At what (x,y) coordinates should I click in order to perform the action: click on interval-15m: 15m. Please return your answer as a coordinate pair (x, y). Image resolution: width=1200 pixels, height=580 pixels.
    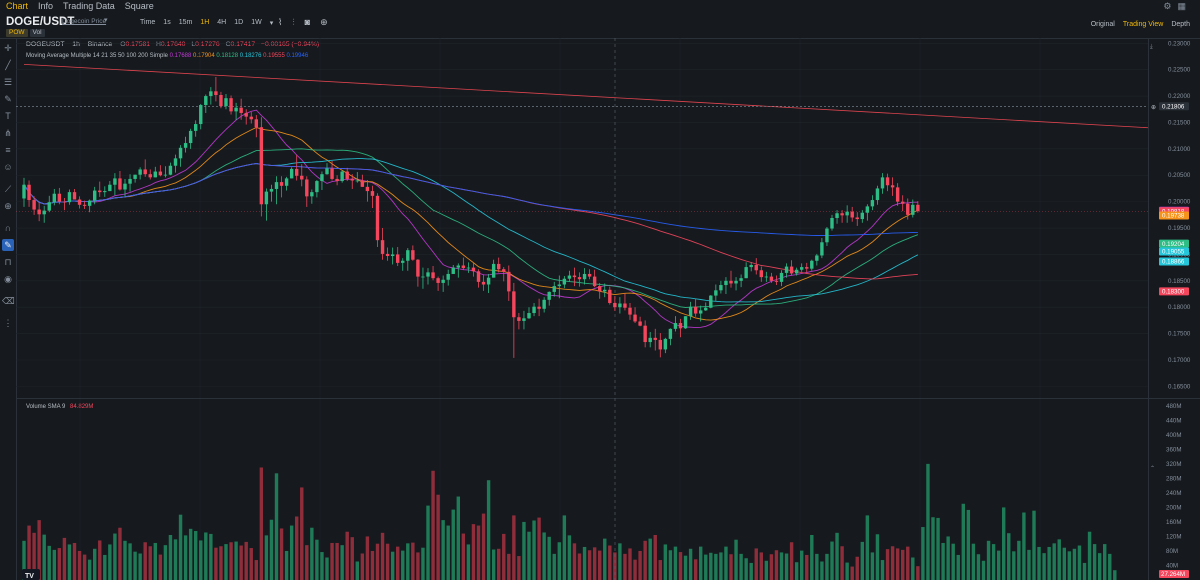
    Looking at the image, I should click on (185, 22).